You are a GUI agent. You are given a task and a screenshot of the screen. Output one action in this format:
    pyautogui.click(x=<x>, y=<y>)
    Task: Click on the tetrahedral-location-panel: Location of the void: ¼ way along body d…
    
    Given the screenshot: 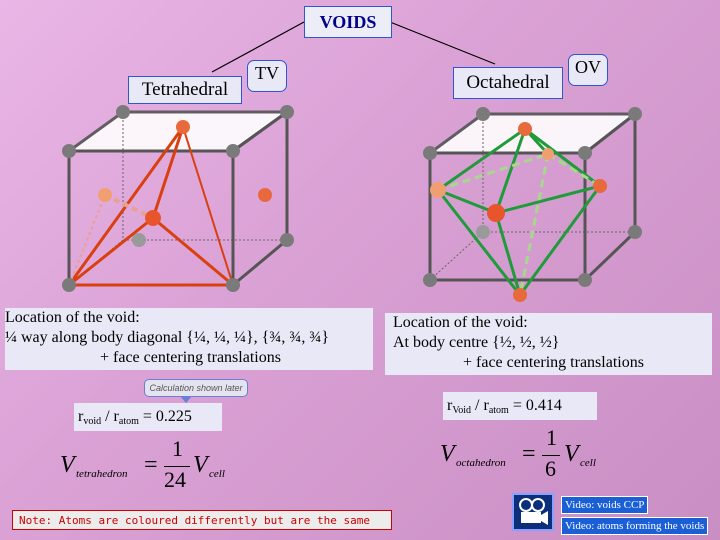 What is the action you would take?
    pyautogui.click(x=189, y=339)
    